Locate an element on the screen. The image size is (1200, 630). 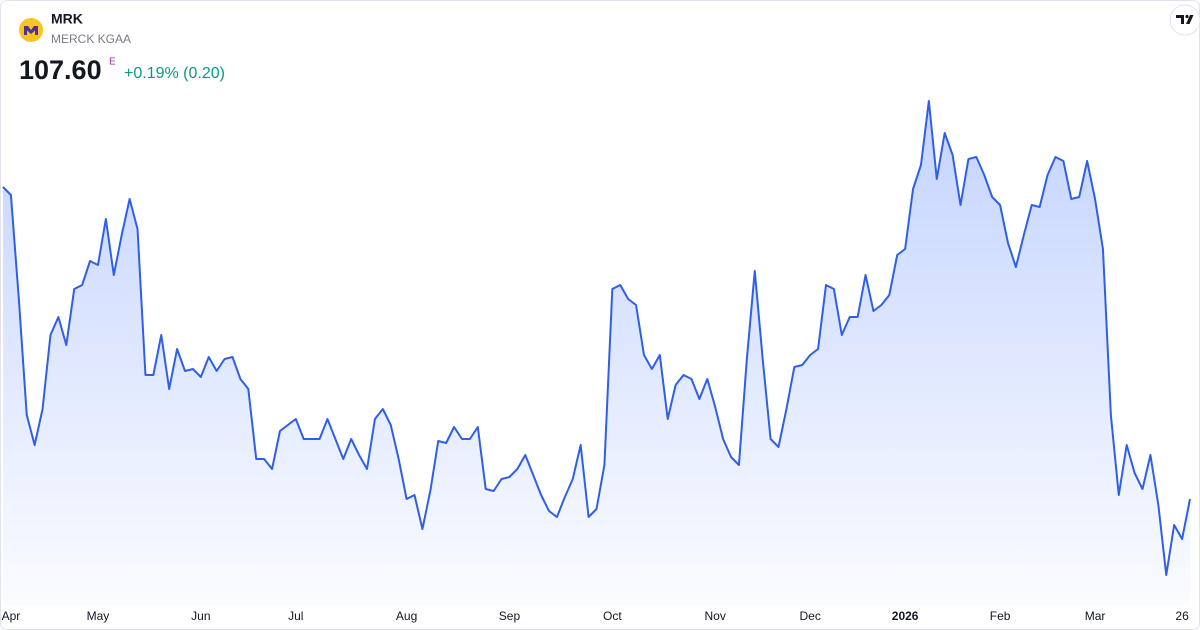
logo-mark is located at coordinates (31, 30).